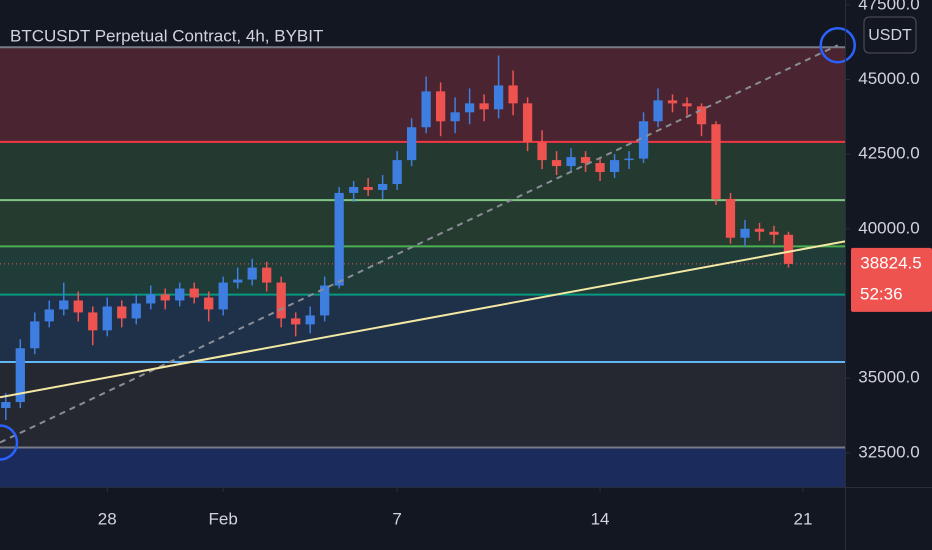  What do you see at coordinates (600, 518) in the screenshot?
I see `x-tick-label: 14` at bounding box center [600, 518].